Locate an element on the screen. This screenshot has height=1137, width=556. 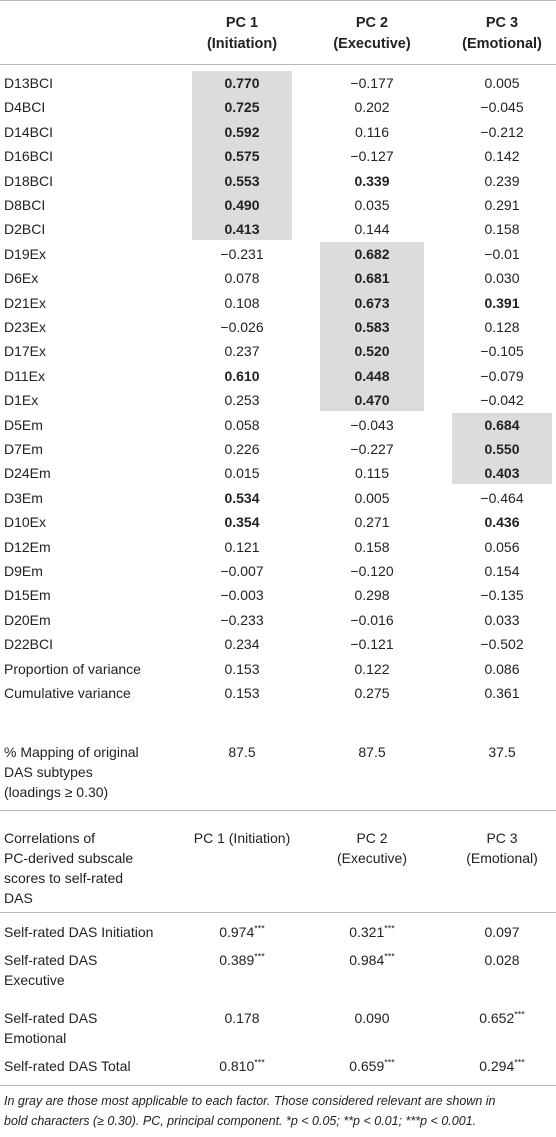
loading-value: 0.770 is located at coordinates (242, 83).